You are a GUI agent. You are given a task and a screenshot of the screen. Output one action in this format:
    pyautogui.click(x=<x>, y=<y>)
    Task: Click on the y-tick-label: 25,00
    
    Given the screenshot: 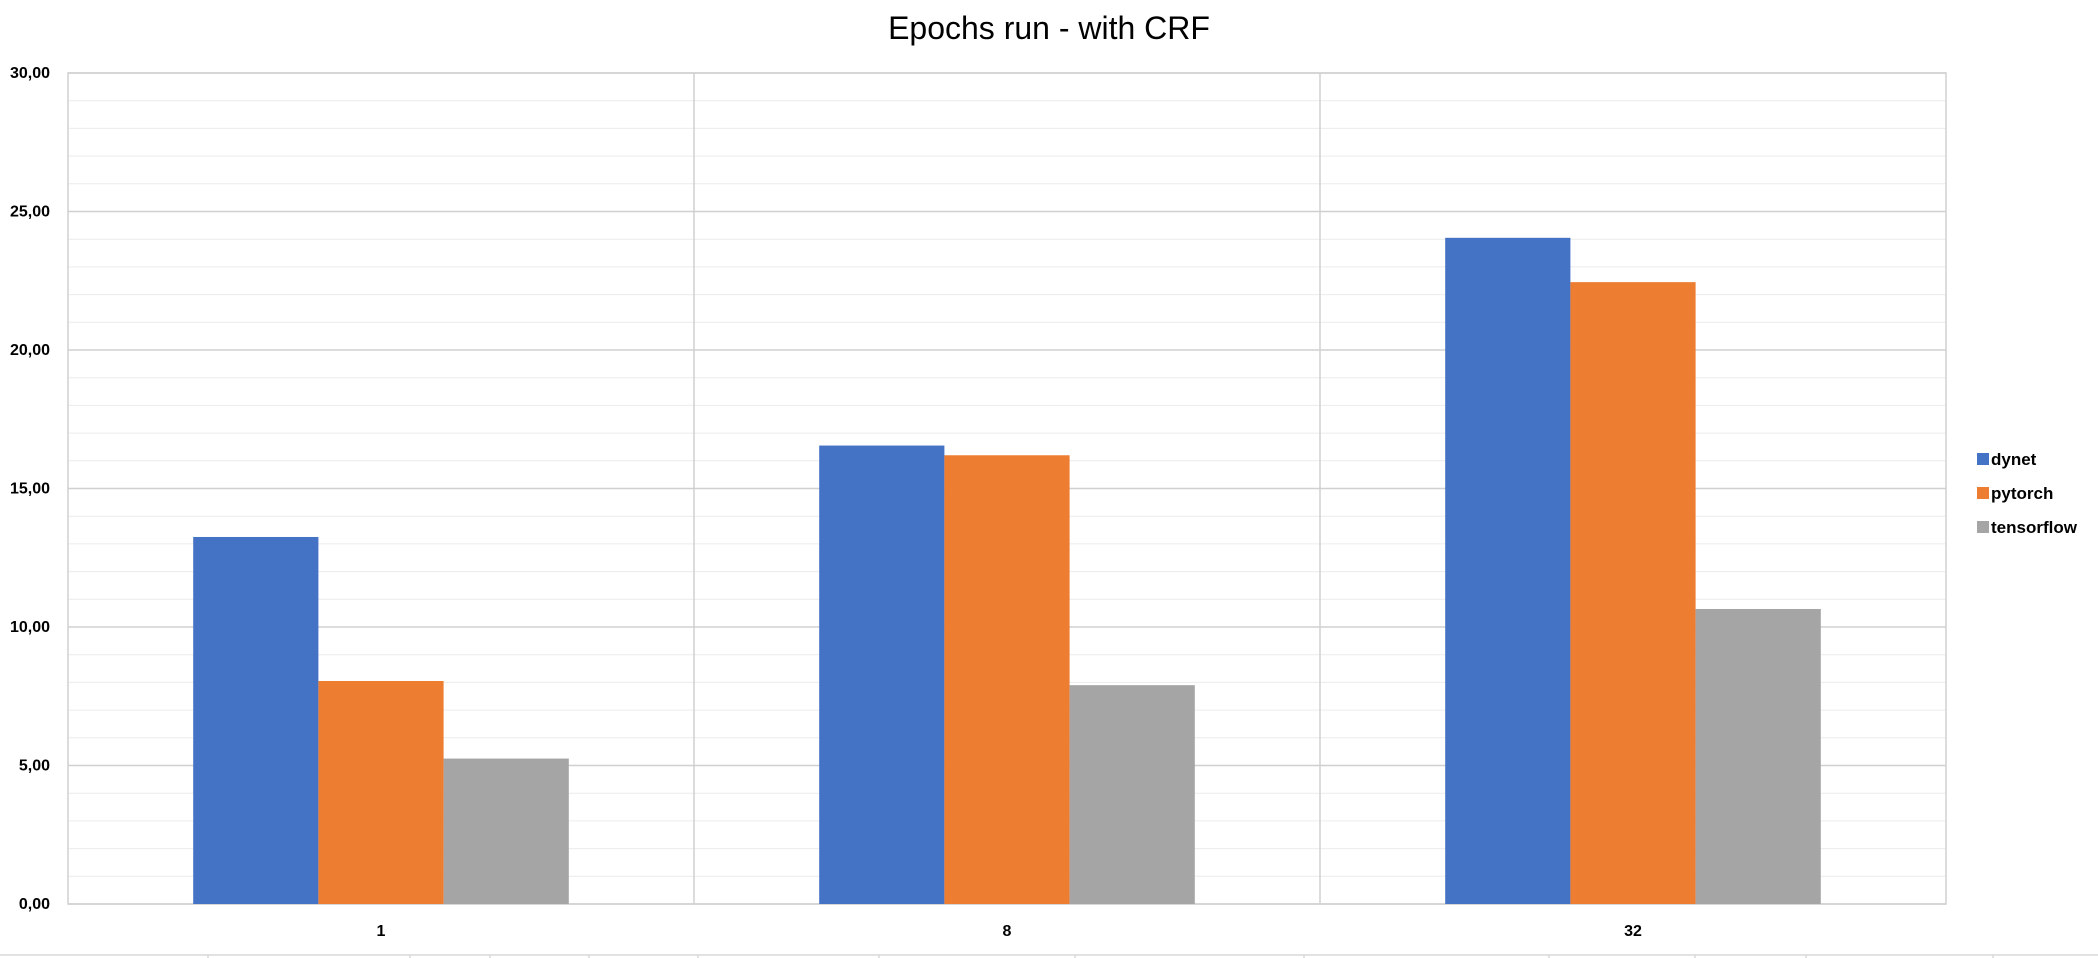 What is the action you would take?
    pyautogui.click(x=30, y=212)
    